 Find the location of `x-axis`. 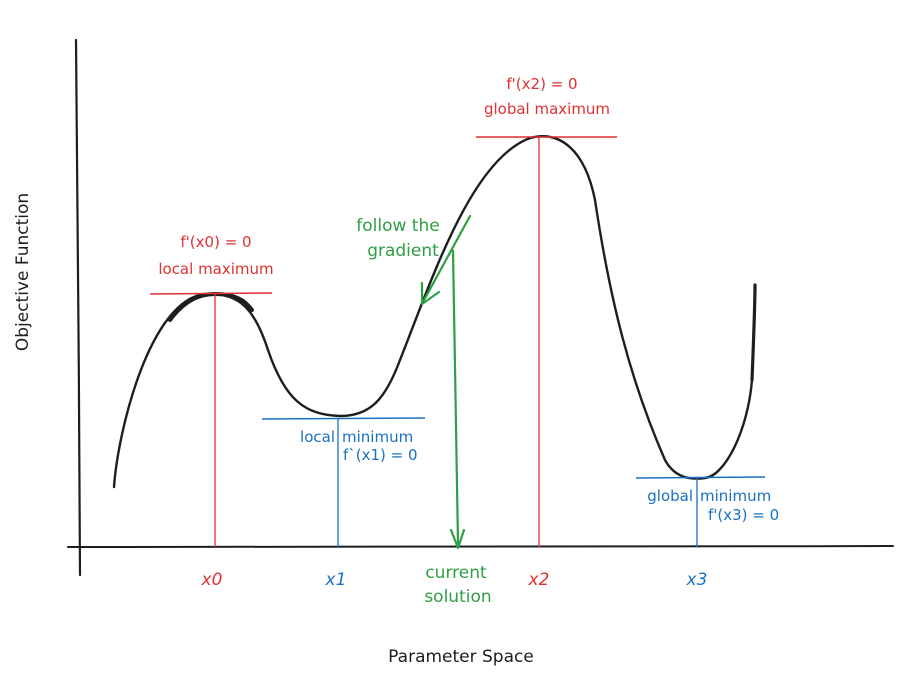

x-axis is located at coordinates (480, 546).